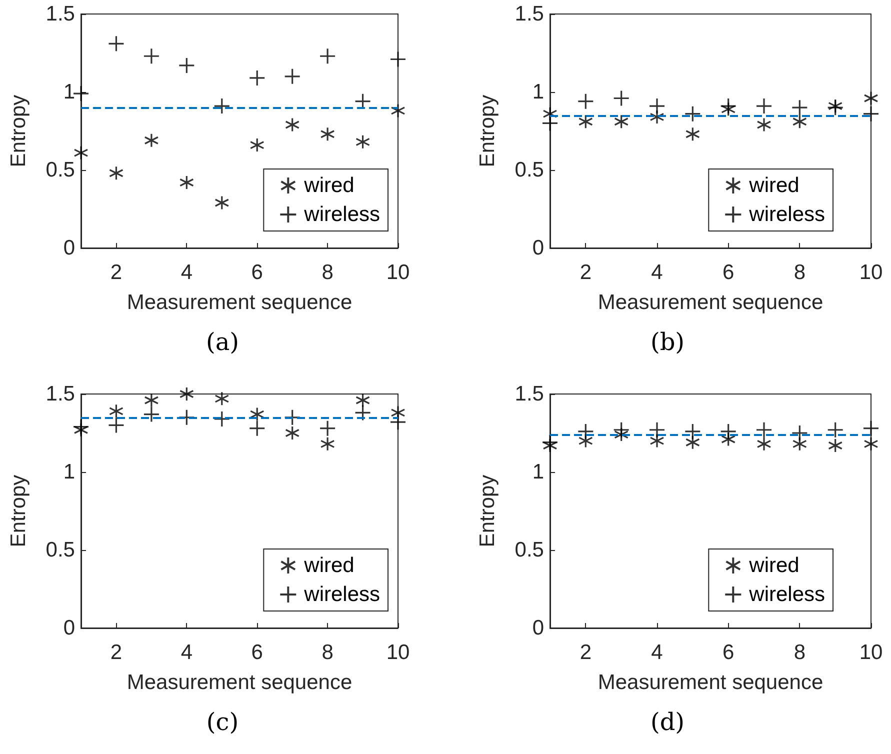 Image resolution: width=891 pixels, height=754 pixels. Describe the element at coordinates (667, 722) in the screenshot. I see `text: (d)` at that location.